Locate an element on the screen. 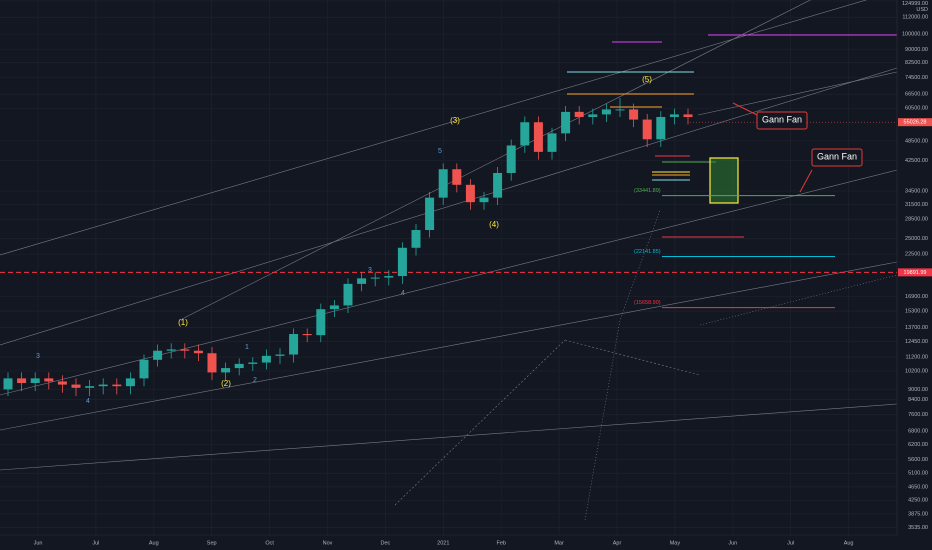 The width and height of the screenshot is (932, 550). price-tag-label: 19891.99 is located at coordinates (915, 273).